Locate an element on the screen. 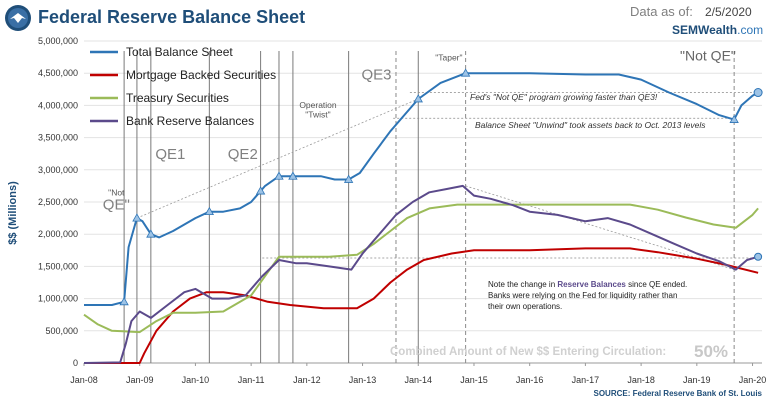 The height and width of the screenshot is (400, 770). y-tick-label: 5,000,000 is located at coordinates (58, 41).